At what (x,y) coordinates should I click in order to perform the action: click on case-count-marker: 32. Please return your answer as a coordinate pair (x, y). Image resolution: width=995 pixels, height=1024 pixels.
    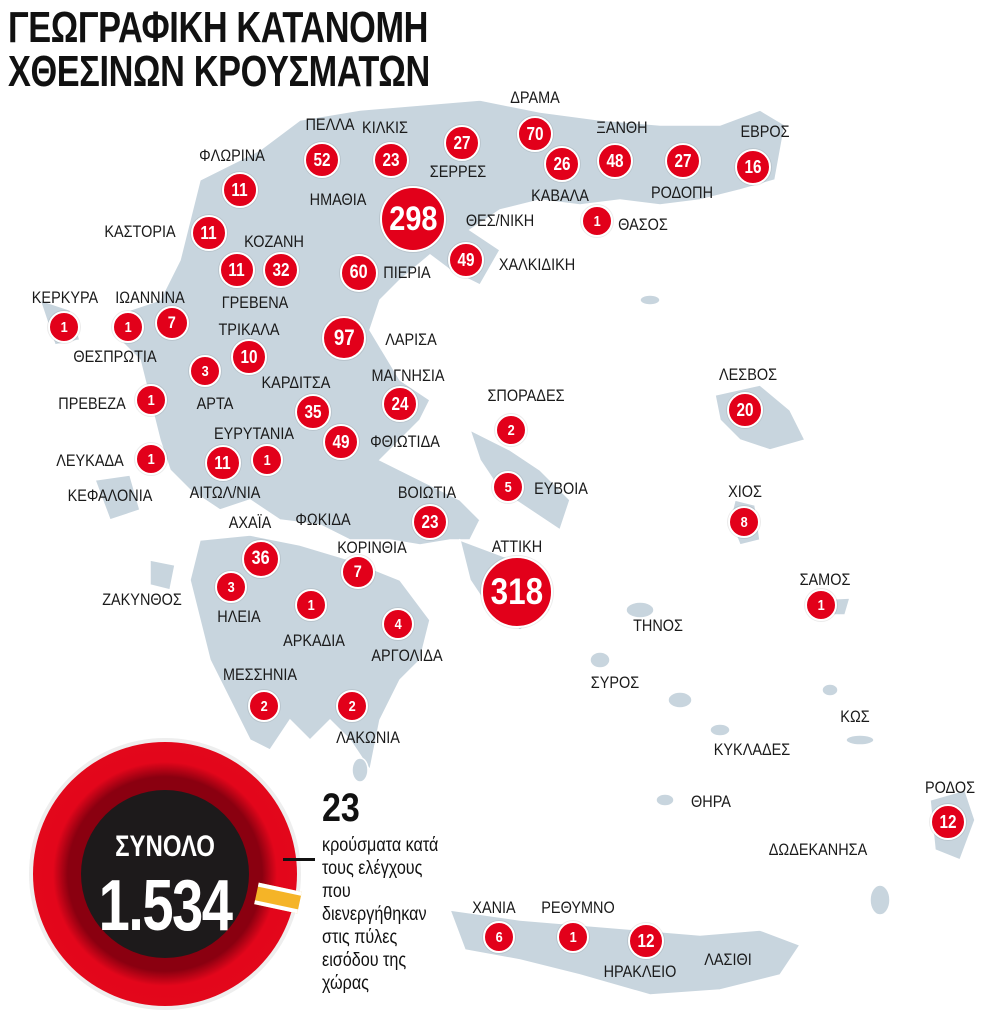
    Looking at the image, I should click on (281, 270).